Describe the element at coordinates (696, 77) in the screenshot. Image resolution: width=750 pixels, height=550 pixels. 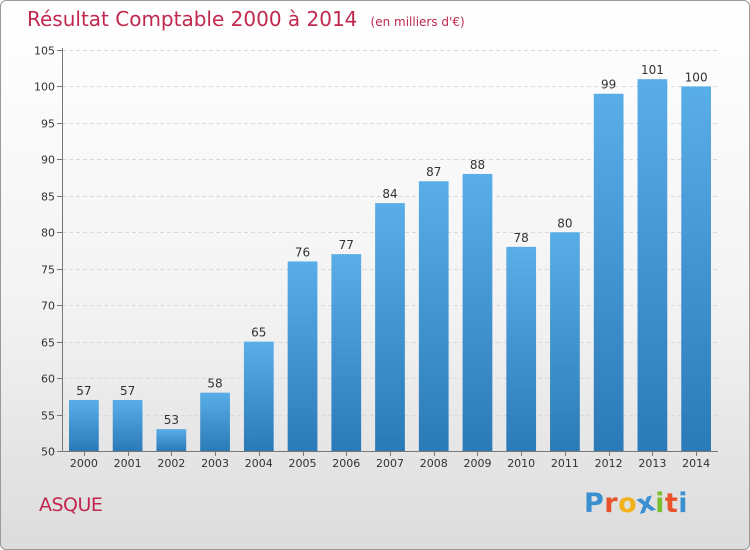
I see `bar-value-label: 100` at that location.